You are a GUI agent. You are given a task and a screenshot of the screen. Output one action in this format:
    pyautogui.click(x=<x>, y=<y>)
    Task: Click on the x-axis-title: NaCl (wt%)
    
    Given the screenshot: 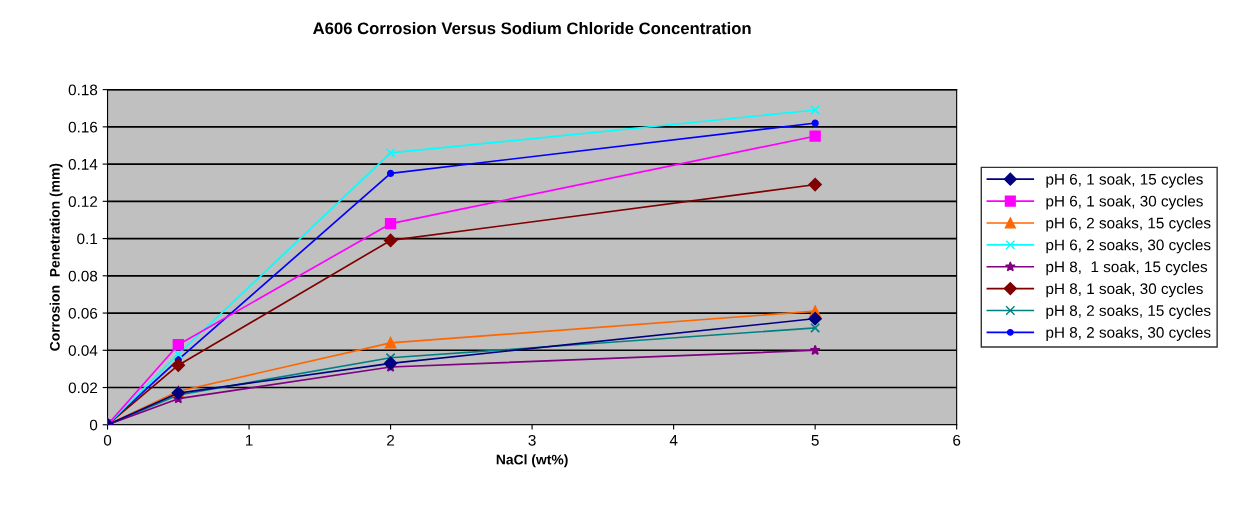 What is the action you would take?
    pyautogui.click(x=532, y=461)
    